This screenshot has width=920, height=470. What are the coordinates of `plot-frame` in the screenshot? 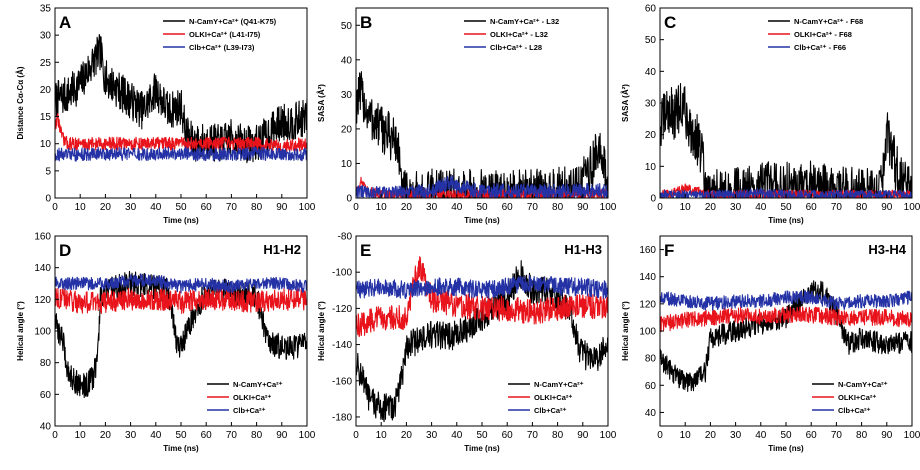 It's located at (482, 103).